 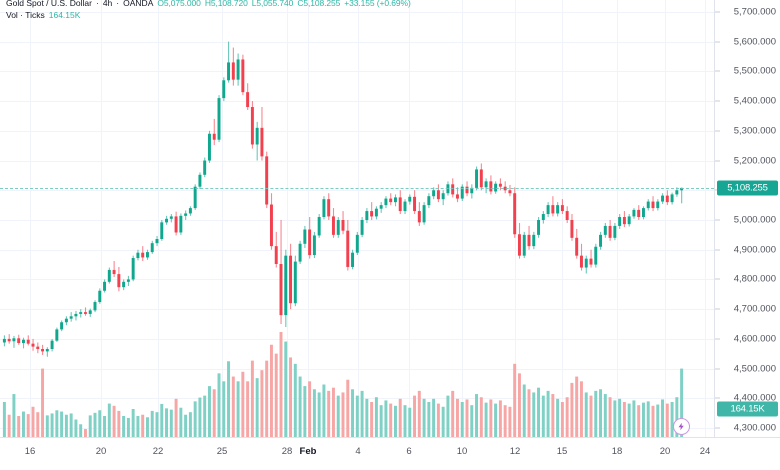 I want to click on time-axis-label: 4, so click(x=358, y=451).